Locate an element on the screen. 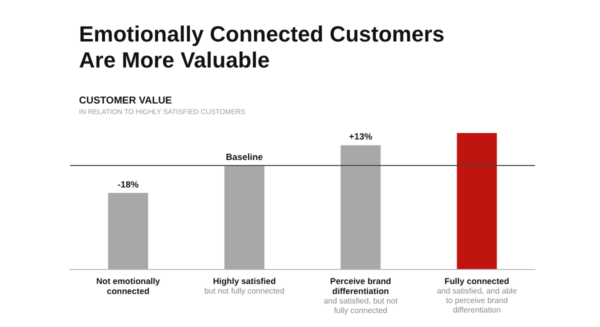 This screenshot has width=600, height=327. annotation: +13% is located at coordinates (360, 137).